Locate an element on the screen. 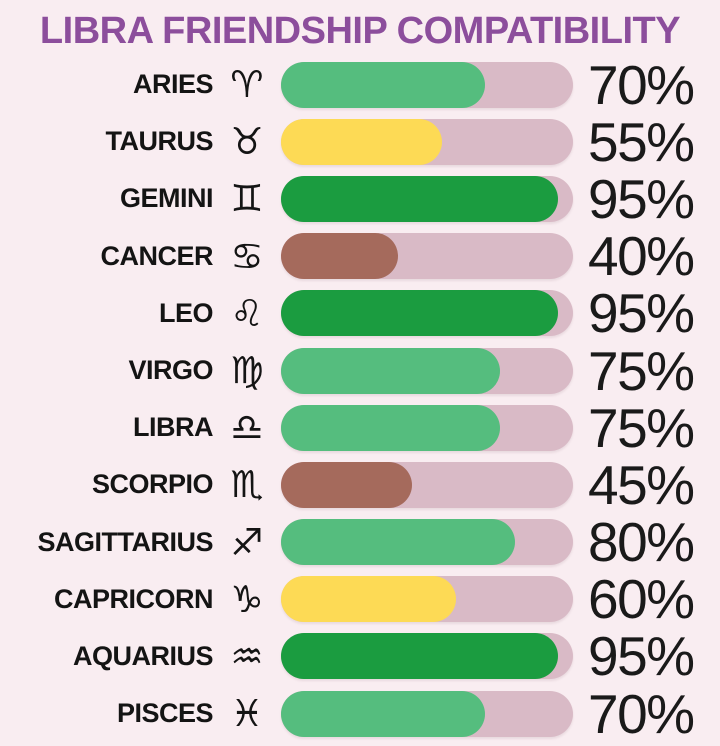 The height and width of the screenshot is (746, 720). chart-row: CAPRICORN ♑ 60% is located at coordinates (360, 599).